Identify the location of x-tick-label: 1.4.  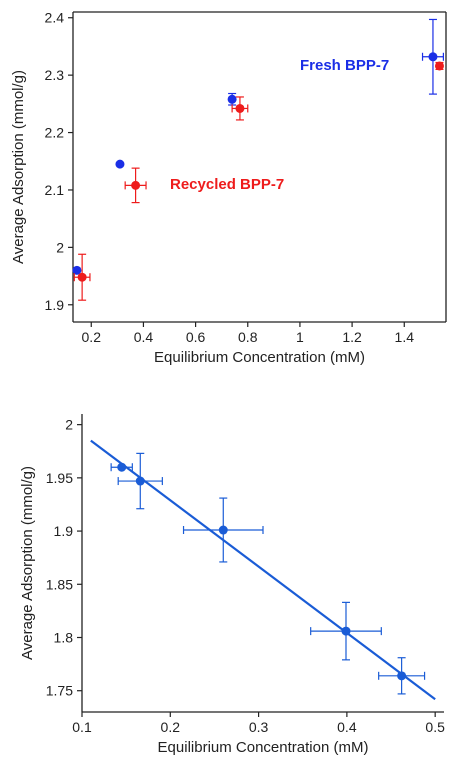
(405, 337).